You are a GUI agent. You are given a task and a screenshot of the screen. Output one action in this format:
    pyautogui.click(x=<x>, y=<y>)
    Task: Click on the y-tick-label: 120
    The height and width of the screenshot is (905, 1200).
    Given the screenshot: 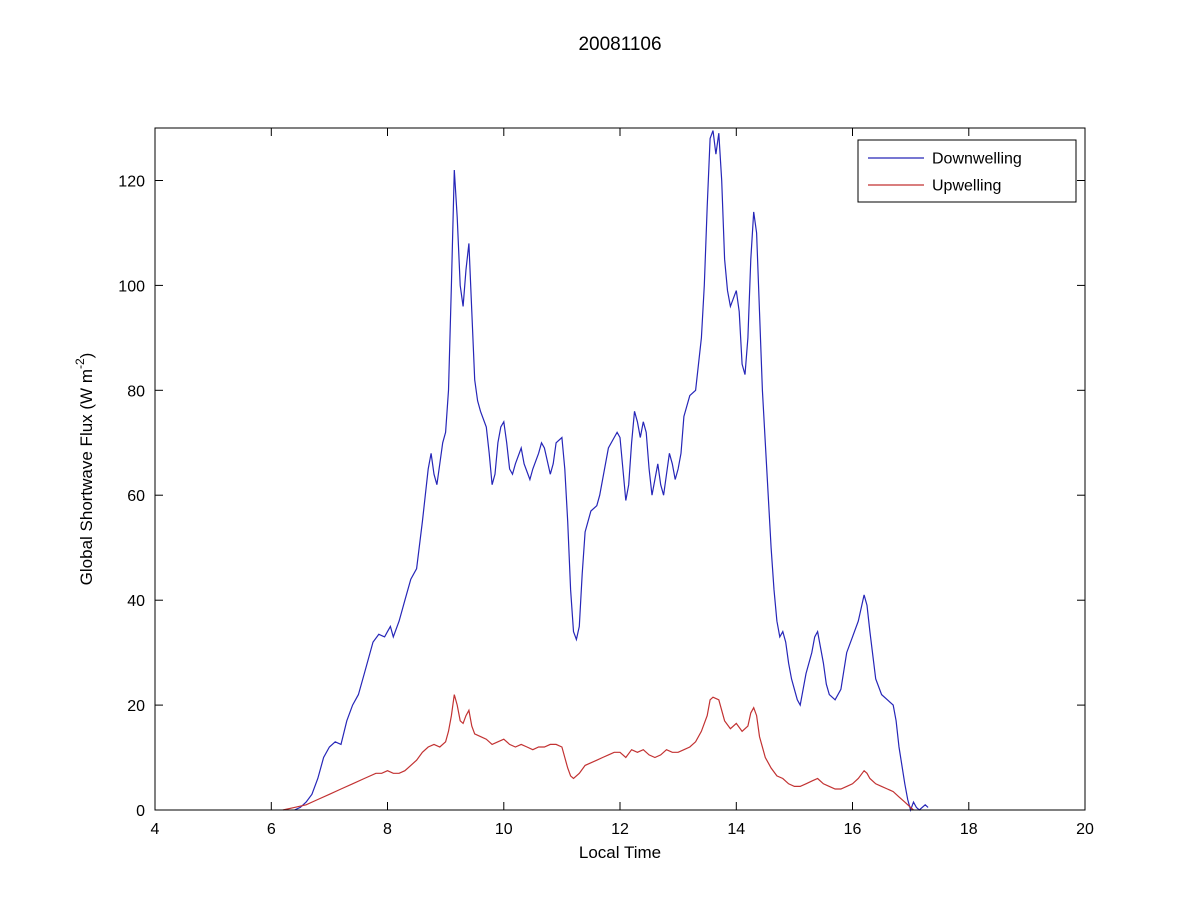 What is the action you would take?
    pyautogui.click(x=131, y=182)
    